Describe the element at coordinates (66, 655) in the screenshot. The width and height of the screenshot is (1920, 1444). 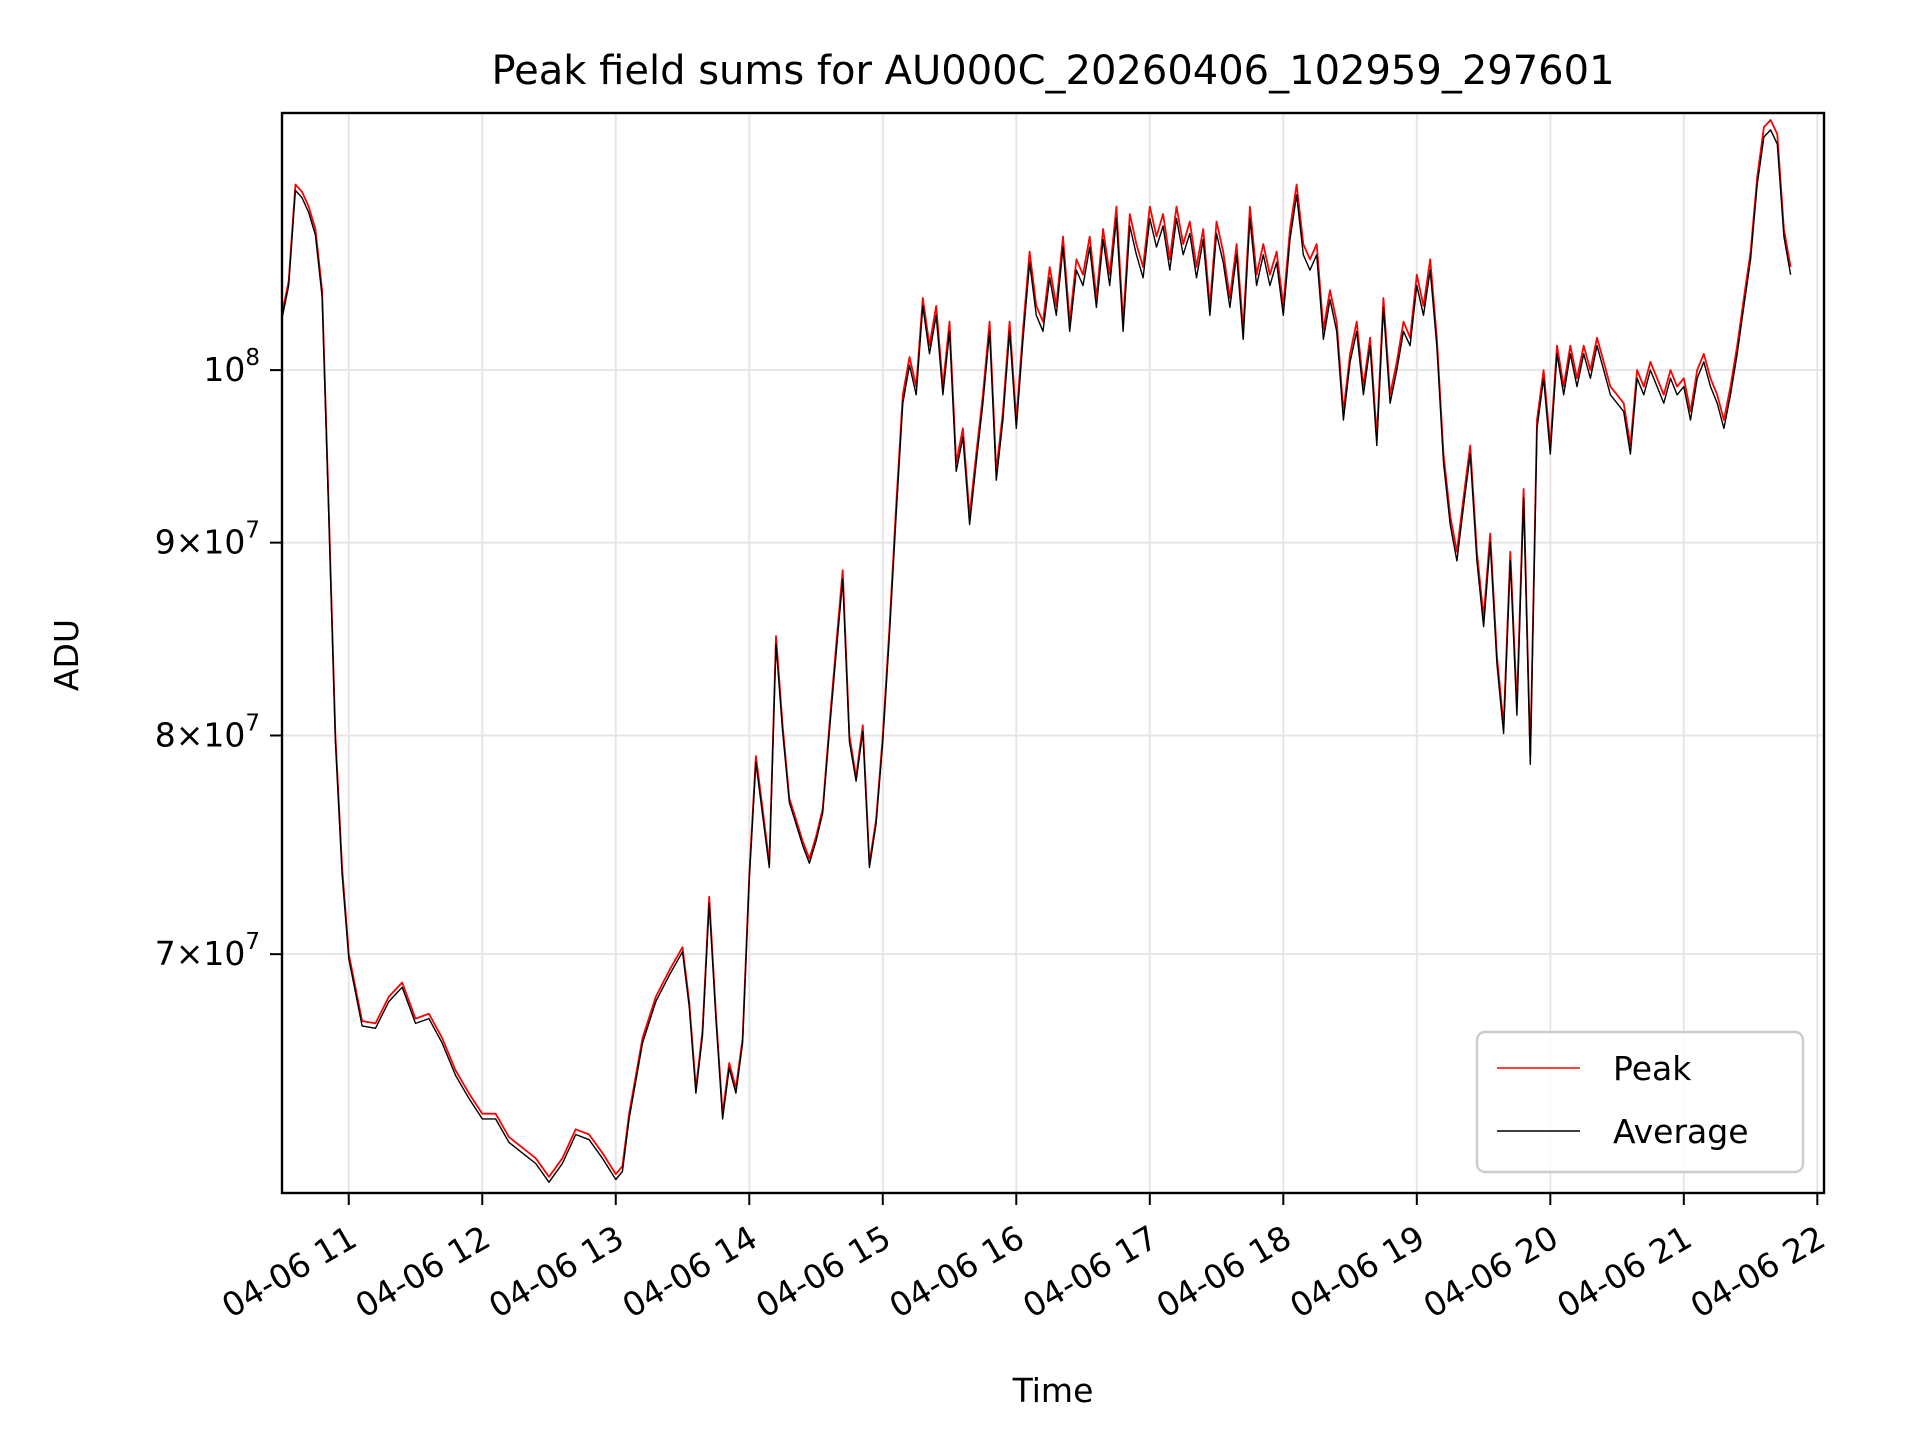
I see `y-axis-label: ADU` at that location.